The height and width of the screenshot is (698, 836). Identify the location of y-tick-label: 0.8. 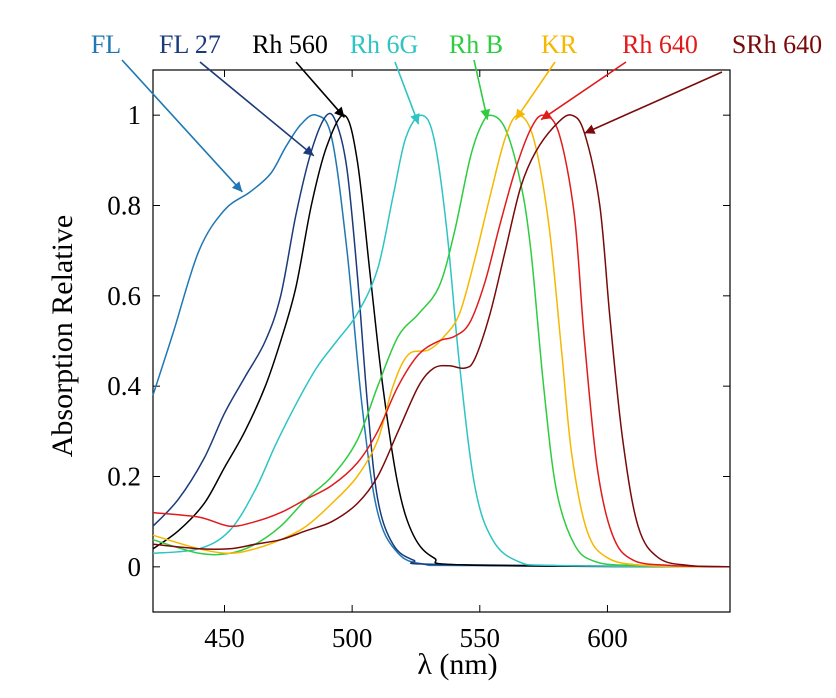
(124, 206).